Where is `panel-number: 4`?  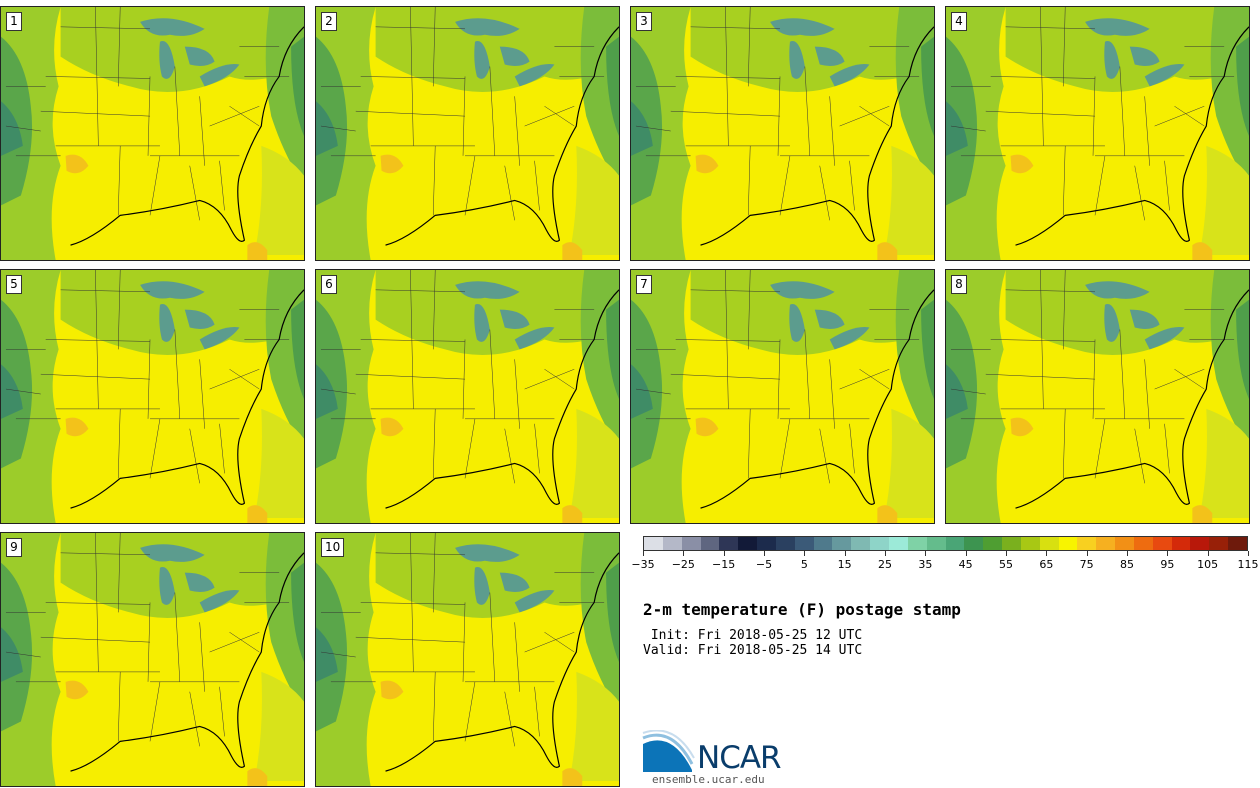 panel-number: 4 is located at coordinates (959, 21).